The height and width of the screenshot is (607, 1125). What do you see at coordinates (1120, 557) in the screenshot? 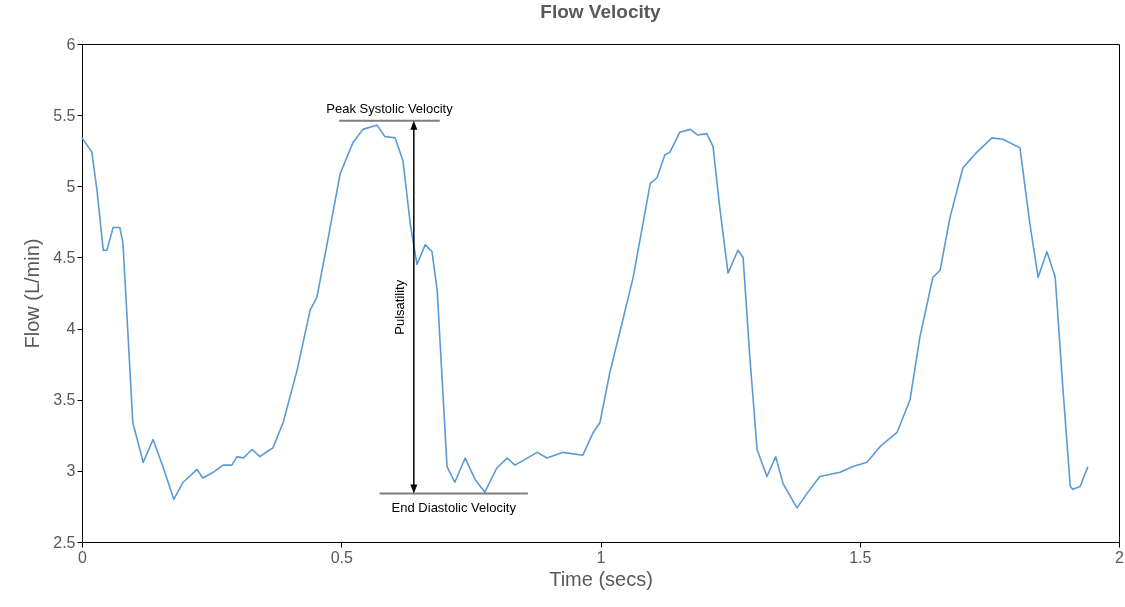
I see `x-tick-label: 2` at bounding box center [1120, 557].